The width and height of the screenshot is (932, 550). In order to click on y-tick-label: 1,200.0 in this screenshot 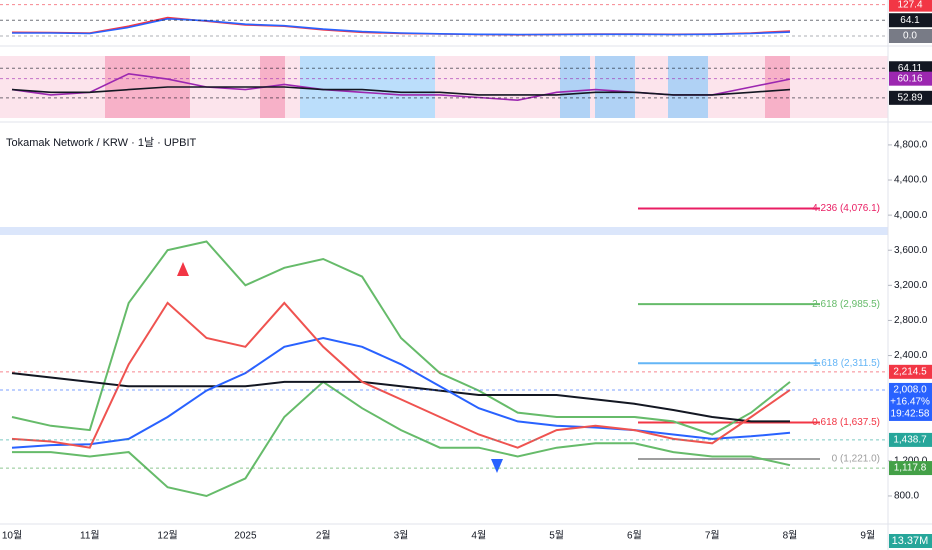, I will do `click(911, 460)`.